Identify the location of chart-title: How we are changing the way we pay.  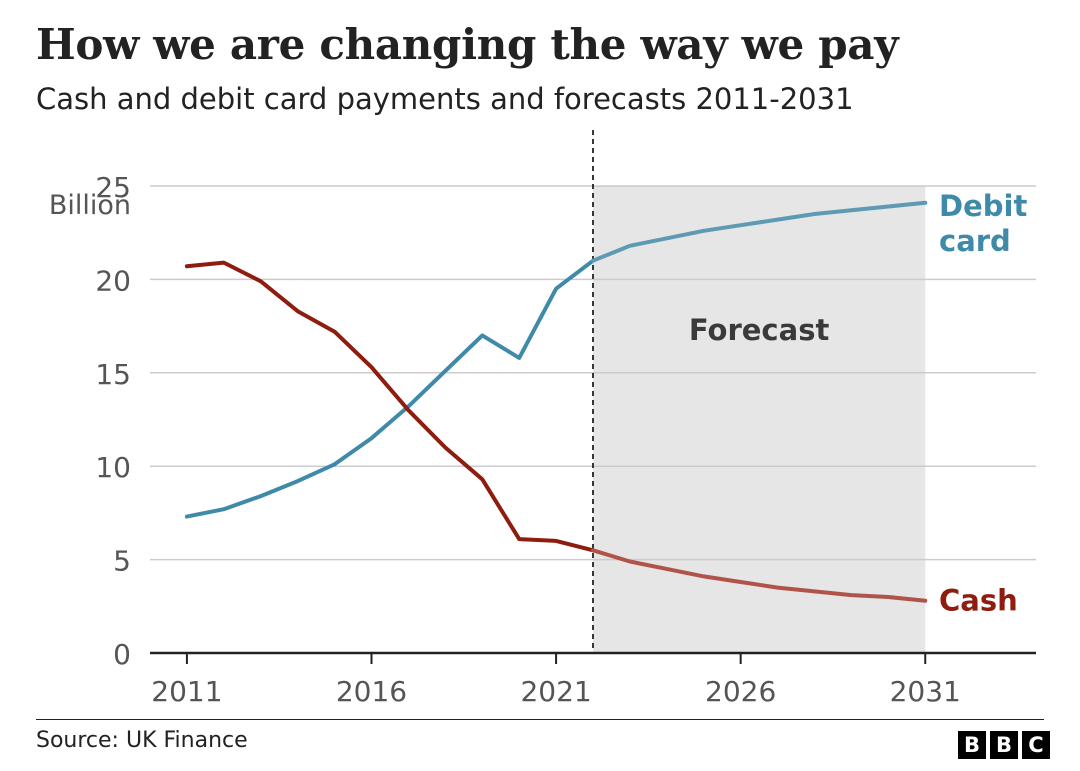
(467, 44).